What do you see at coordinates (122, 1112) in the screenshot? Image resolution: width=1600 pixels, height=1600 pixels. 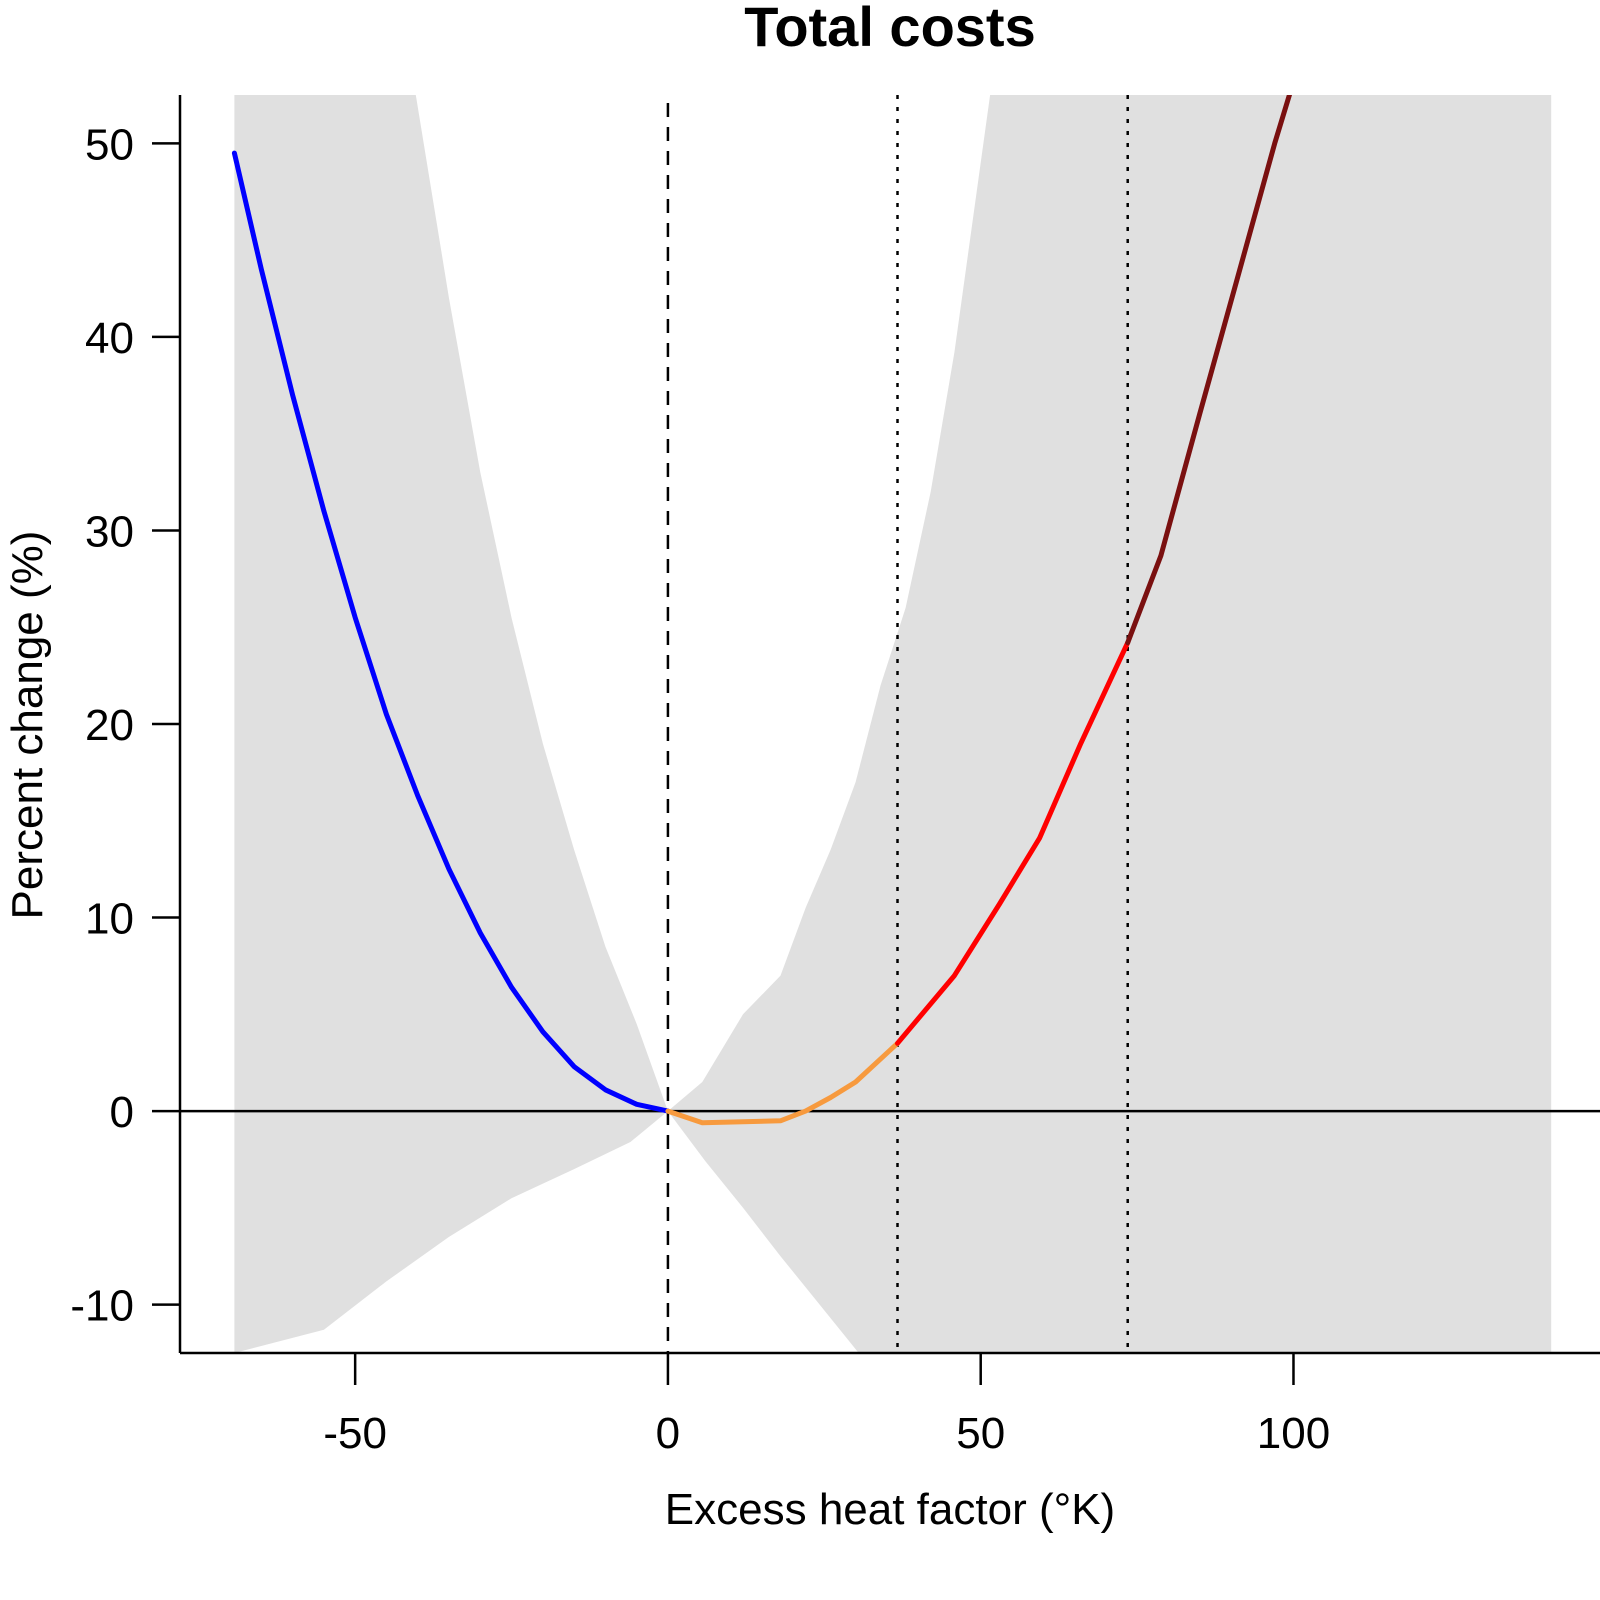 I see `y-tick-label: 0` at bounding box center [122, 1112].